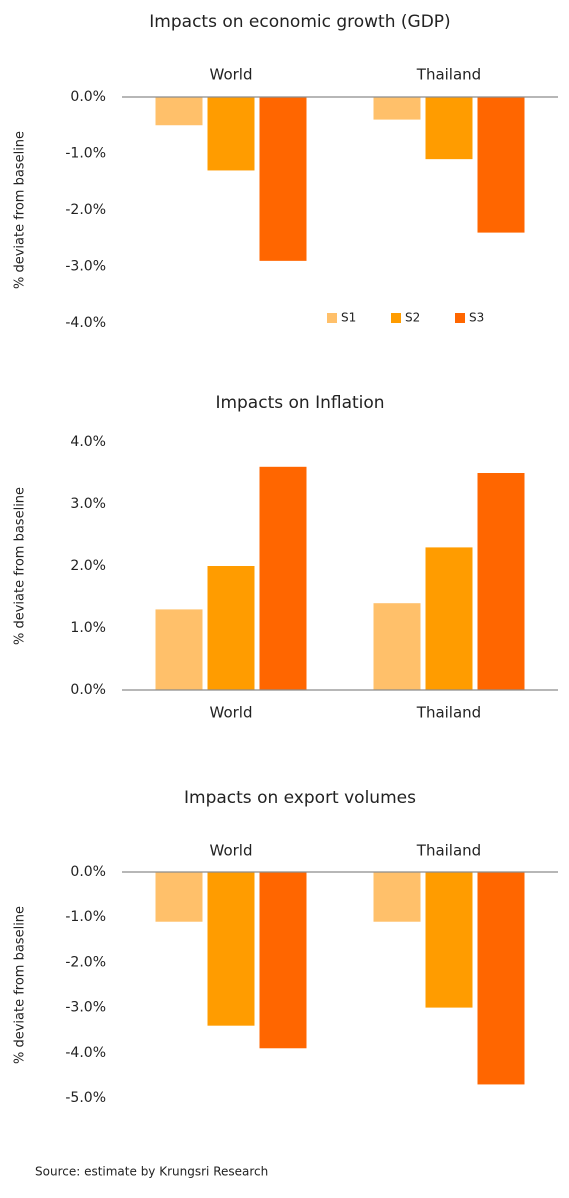 The width and height of the screenshot is (569, 1198). Describe the element at coordinates (476, 318) in the screenshot. I see `legend-label: S3` at that location.